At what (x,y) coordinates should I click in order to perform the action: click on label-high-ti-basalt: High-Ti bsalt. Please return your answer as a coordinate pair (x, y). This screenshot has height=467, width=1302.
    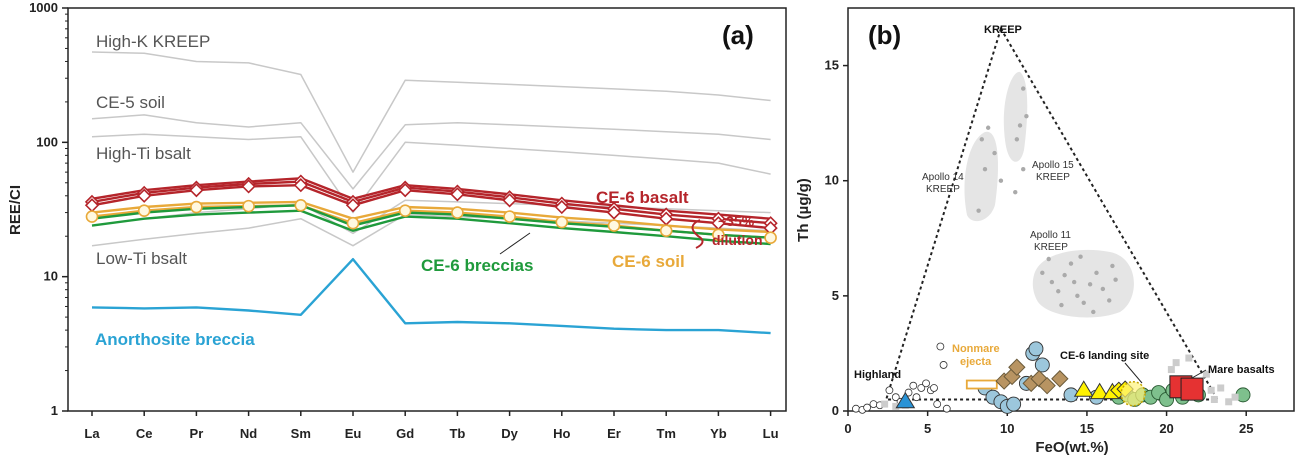
    Looking at the image, I should click on (143, 153).